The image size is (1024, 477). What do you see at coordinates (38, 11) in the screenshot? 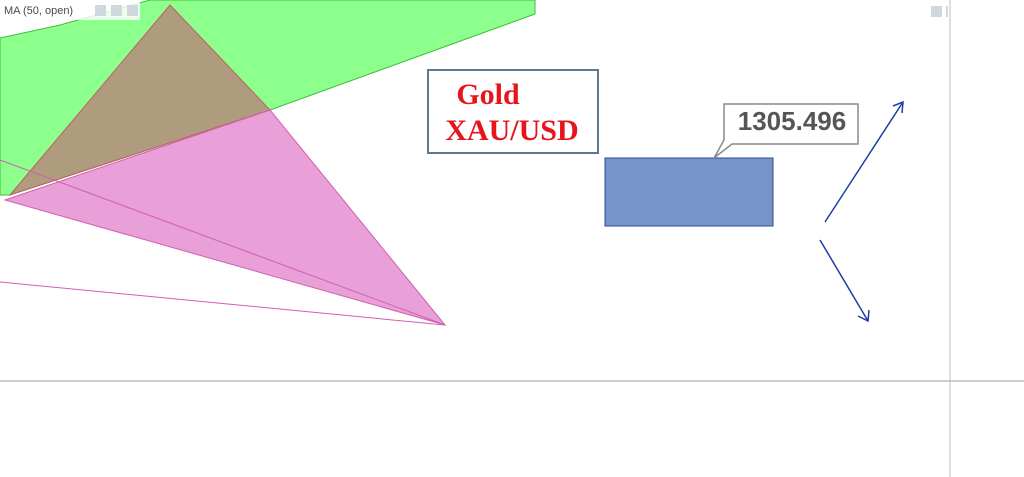
I see `indicator-label: MA (50, open)` at bounding box center [38, 11].